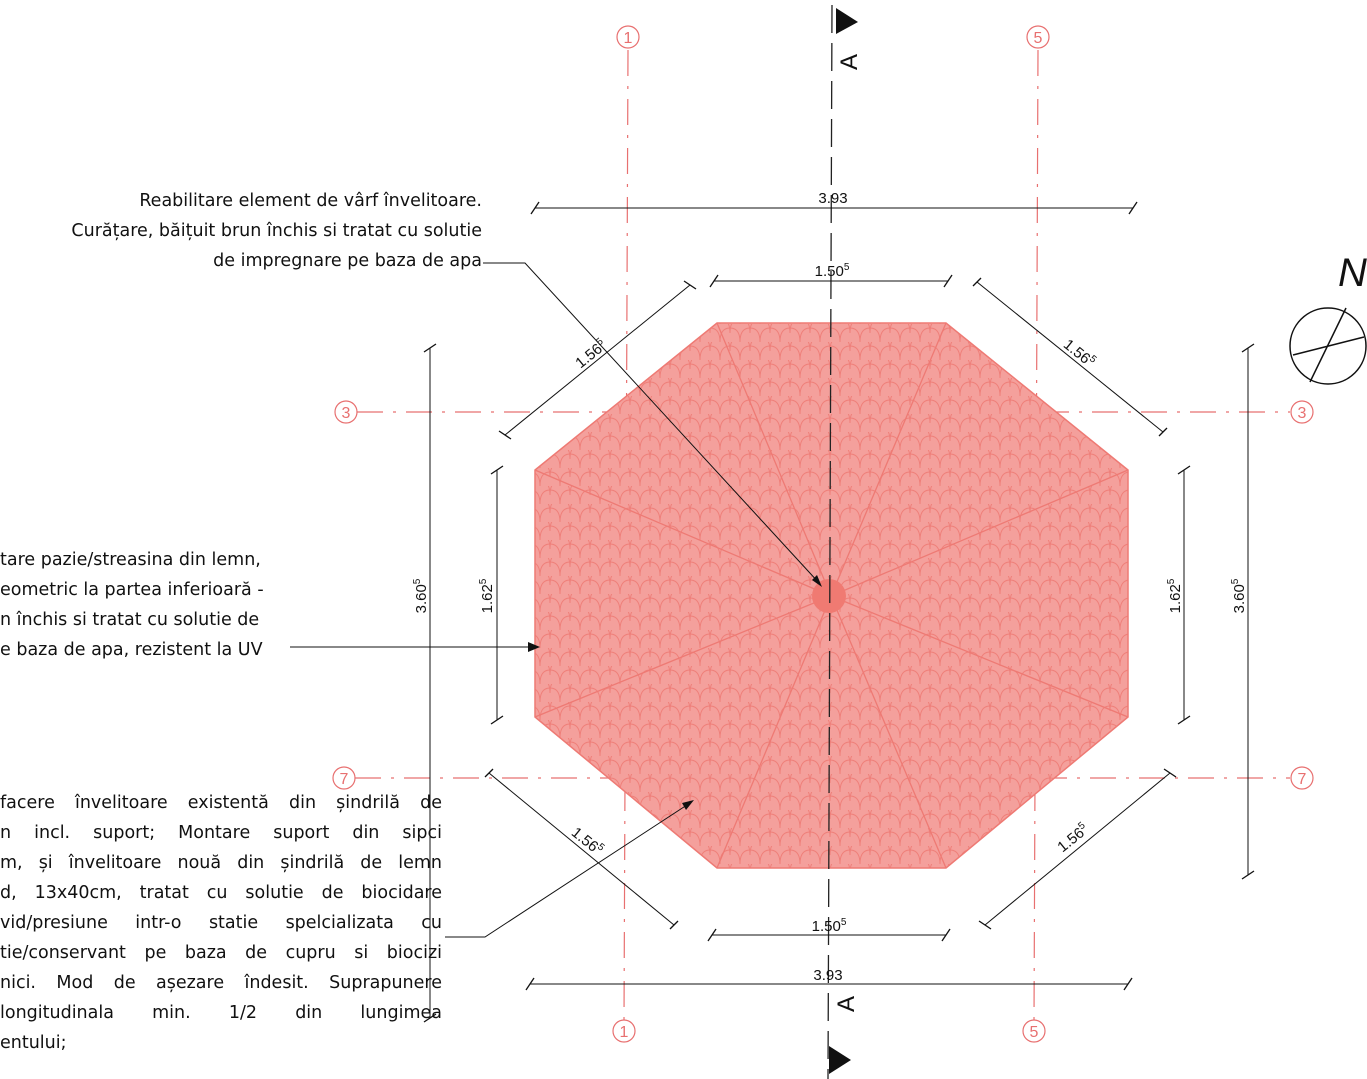 This screenshot has height=1079, width=1367. I want to click on dim-side-right: 1.625, so click(1175, 595).